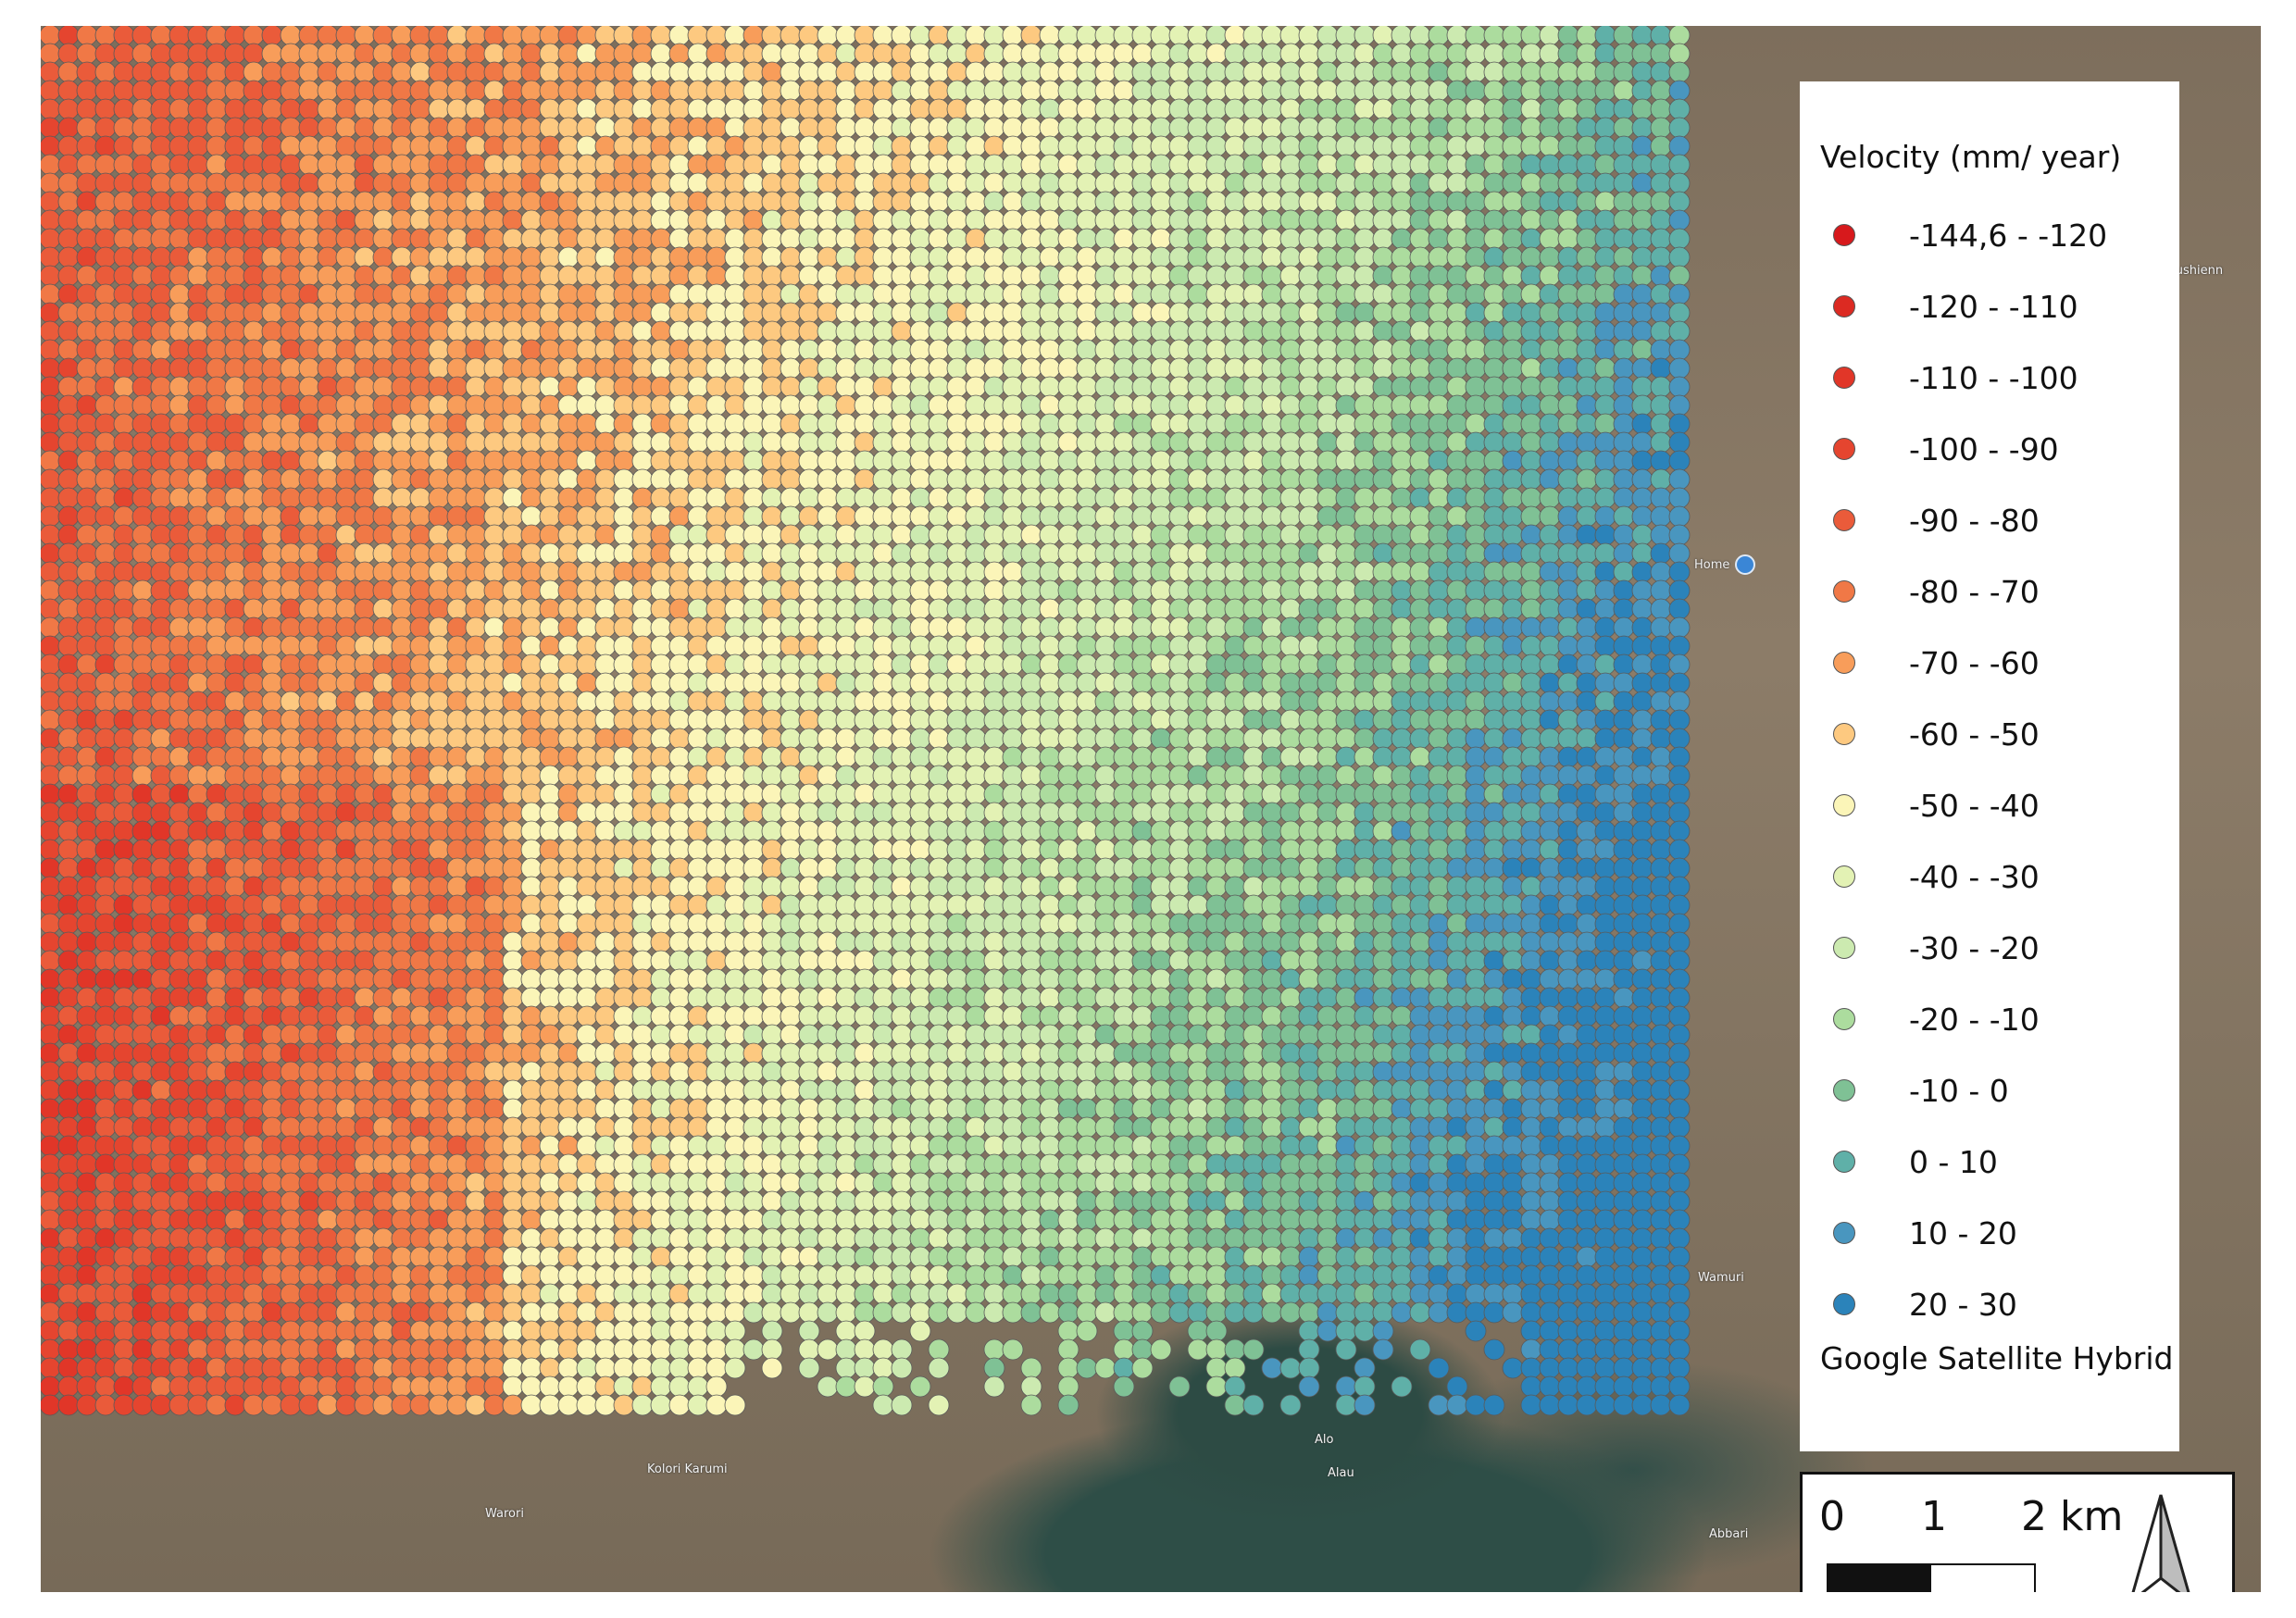 Image resolution: width=2296 pixels, height=1618 pixels. I want to click on home-pin-icon, so click(1745, 564).